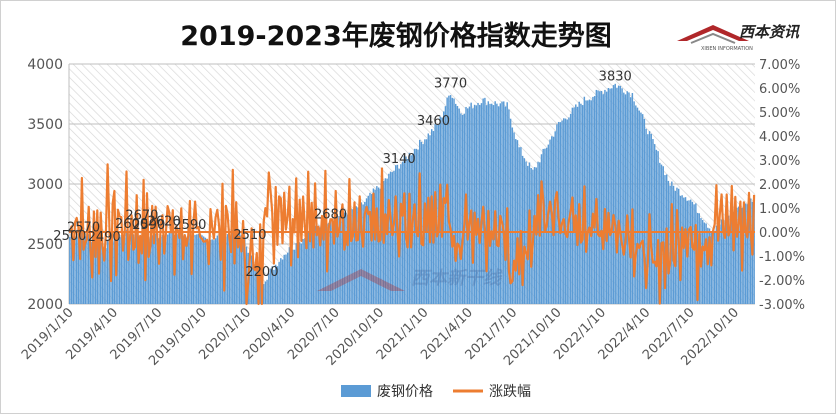  I want to click on annotation-label: 2590, so click(189, 225).